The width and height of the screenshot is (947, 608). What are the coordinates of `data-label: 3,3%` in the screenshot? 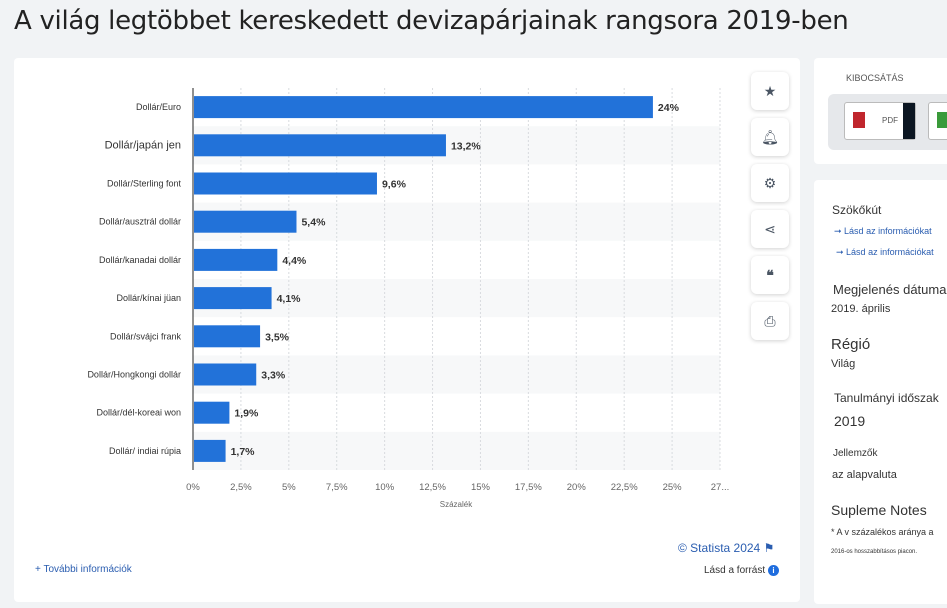 It's located at (273, 376).